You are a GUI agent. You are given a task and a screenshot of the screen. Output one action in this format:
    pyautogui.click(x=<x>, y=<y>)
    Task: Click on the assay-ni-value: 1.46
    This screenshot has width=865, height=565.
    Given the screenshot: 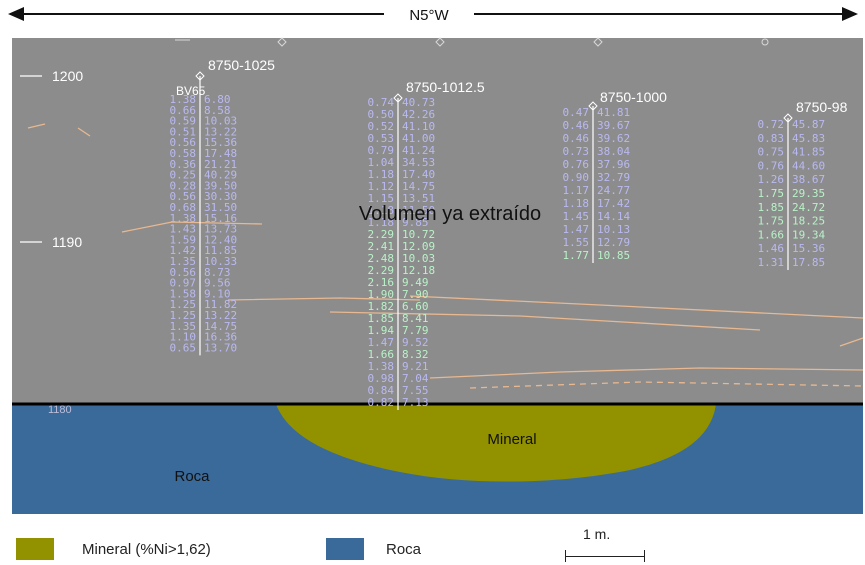 What is the action you would take?
    pyautogui.click(x=771, y=248)
    